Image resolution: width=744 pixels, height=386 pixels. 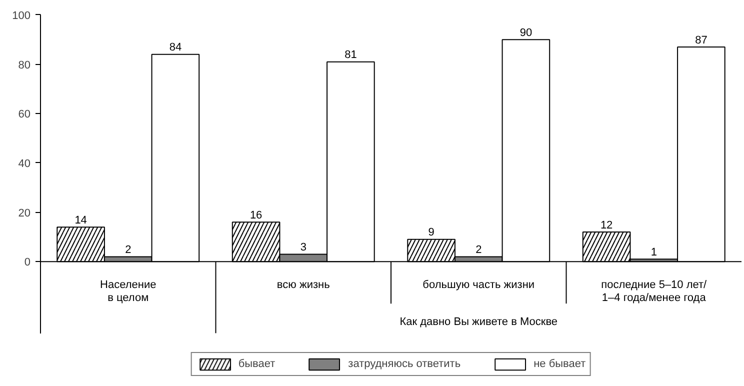 I want to click on y-tick-label: 80, so click(x=24, y=65).